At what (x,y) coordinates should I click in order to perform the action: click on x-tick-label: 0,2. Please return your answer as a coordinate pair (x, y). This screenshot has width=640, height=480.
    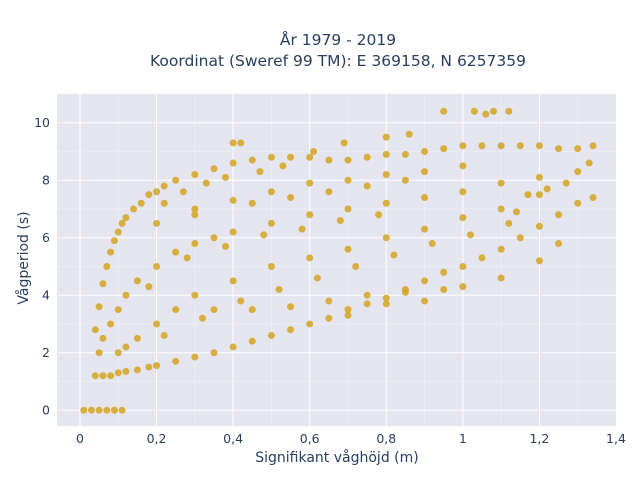
    Looking at the image, I should click on (157, 438).